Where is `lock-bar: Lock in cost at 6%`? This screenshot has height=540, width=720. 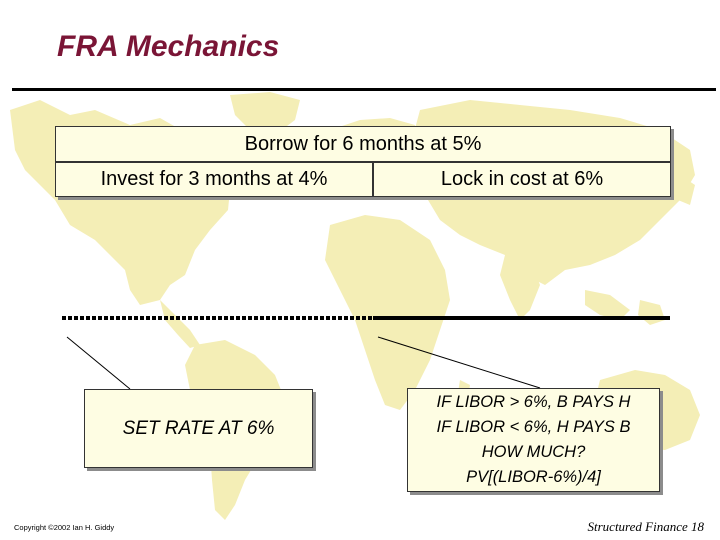 lock-bar: Lock in cost at 6% is located at coordinates (522, 179).